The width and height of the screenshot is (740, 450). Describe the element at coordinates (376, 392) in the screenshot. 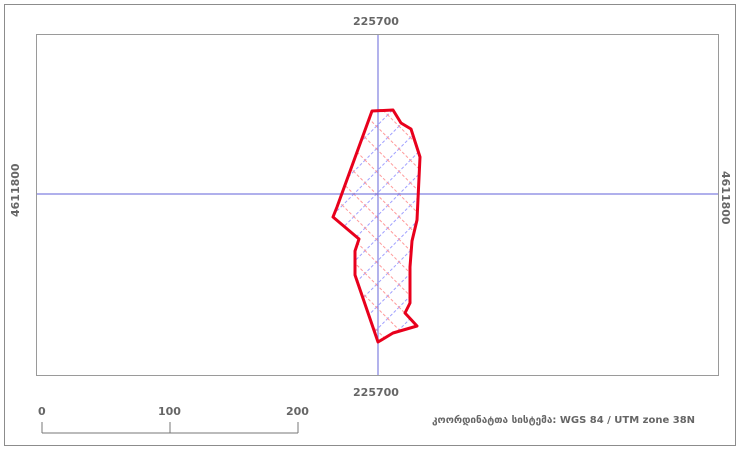

I see `easting-label-bottom: 225700` at that location.